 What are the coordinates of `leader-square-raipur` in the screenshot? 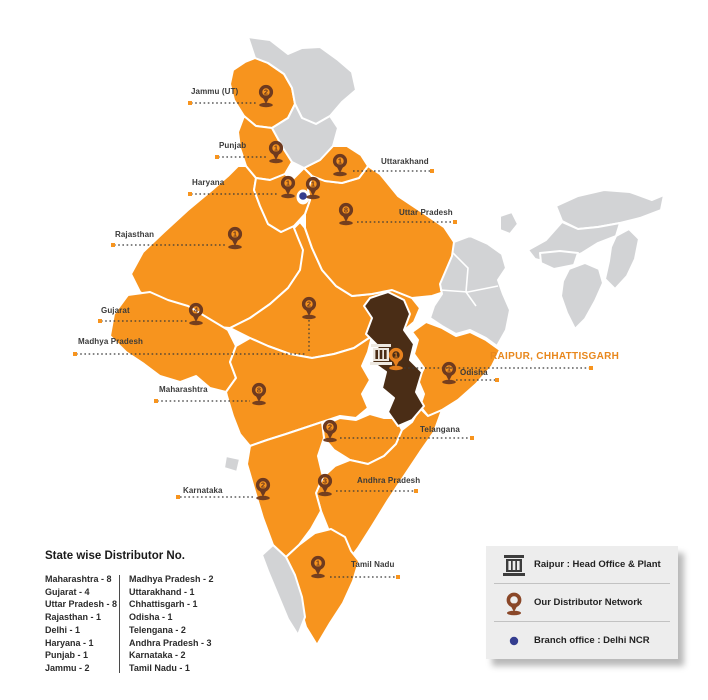 It's located at (591, 368).